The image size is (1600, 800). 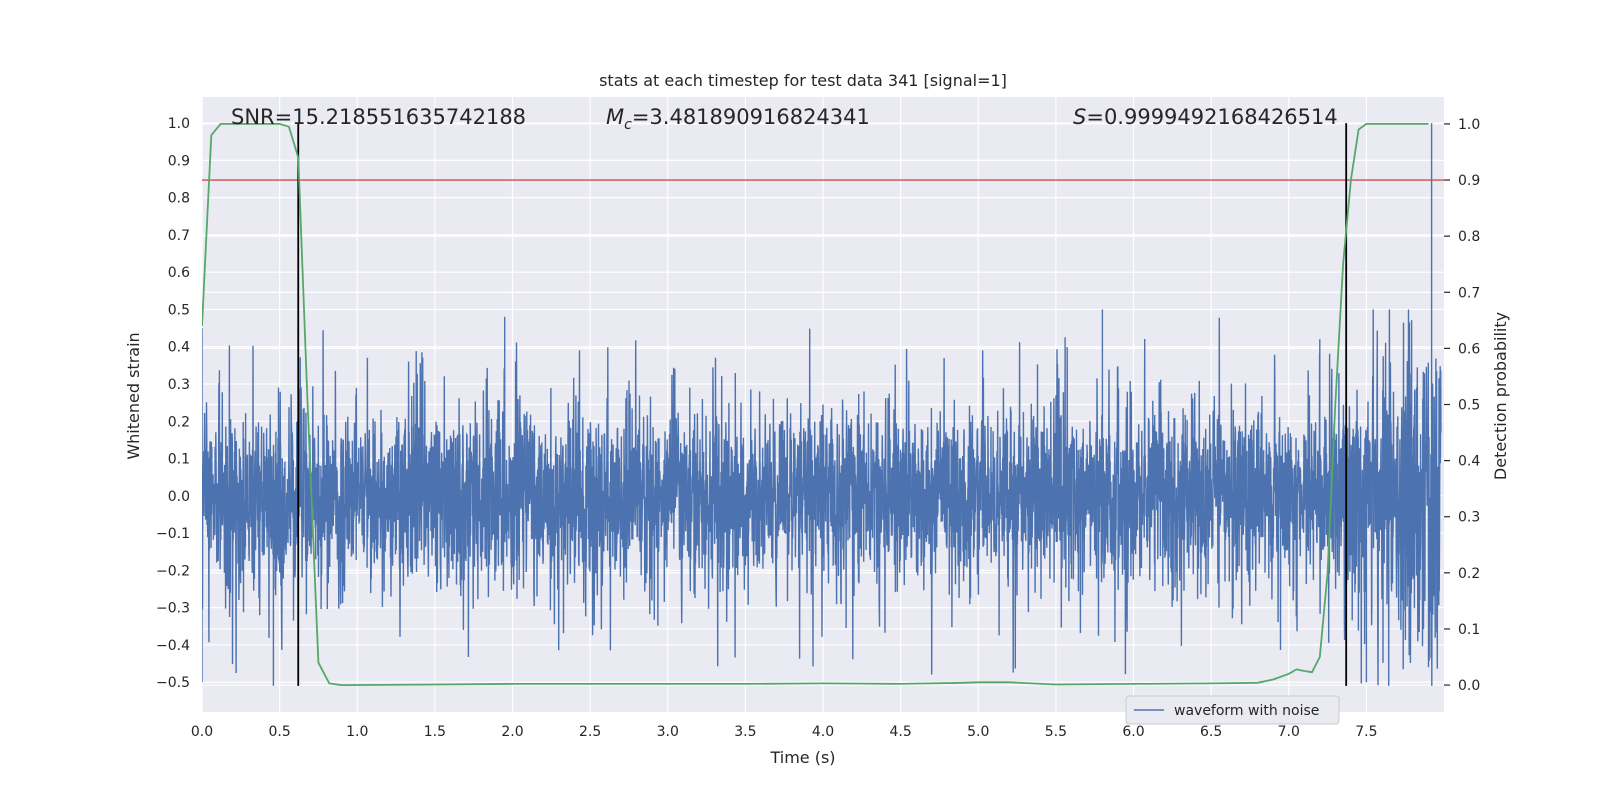 I want to click on x-tick-label: 1.0, so click(x=357, y=732).